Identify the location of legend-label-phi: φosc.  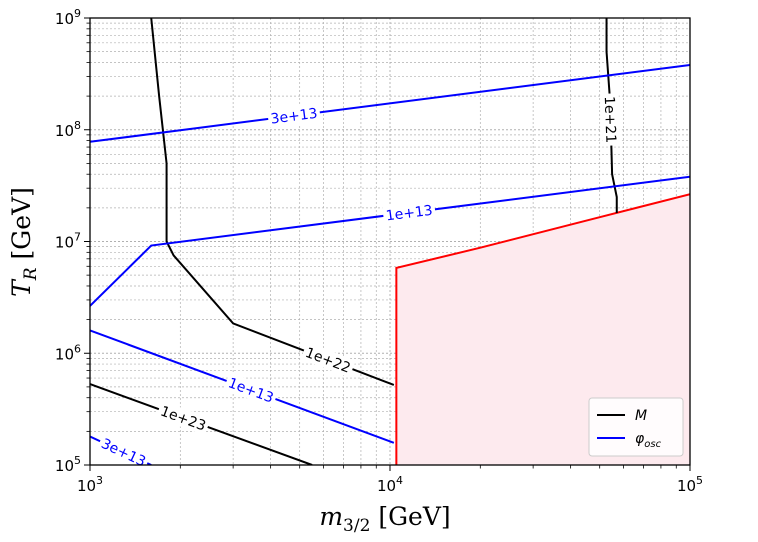
(648, 440).